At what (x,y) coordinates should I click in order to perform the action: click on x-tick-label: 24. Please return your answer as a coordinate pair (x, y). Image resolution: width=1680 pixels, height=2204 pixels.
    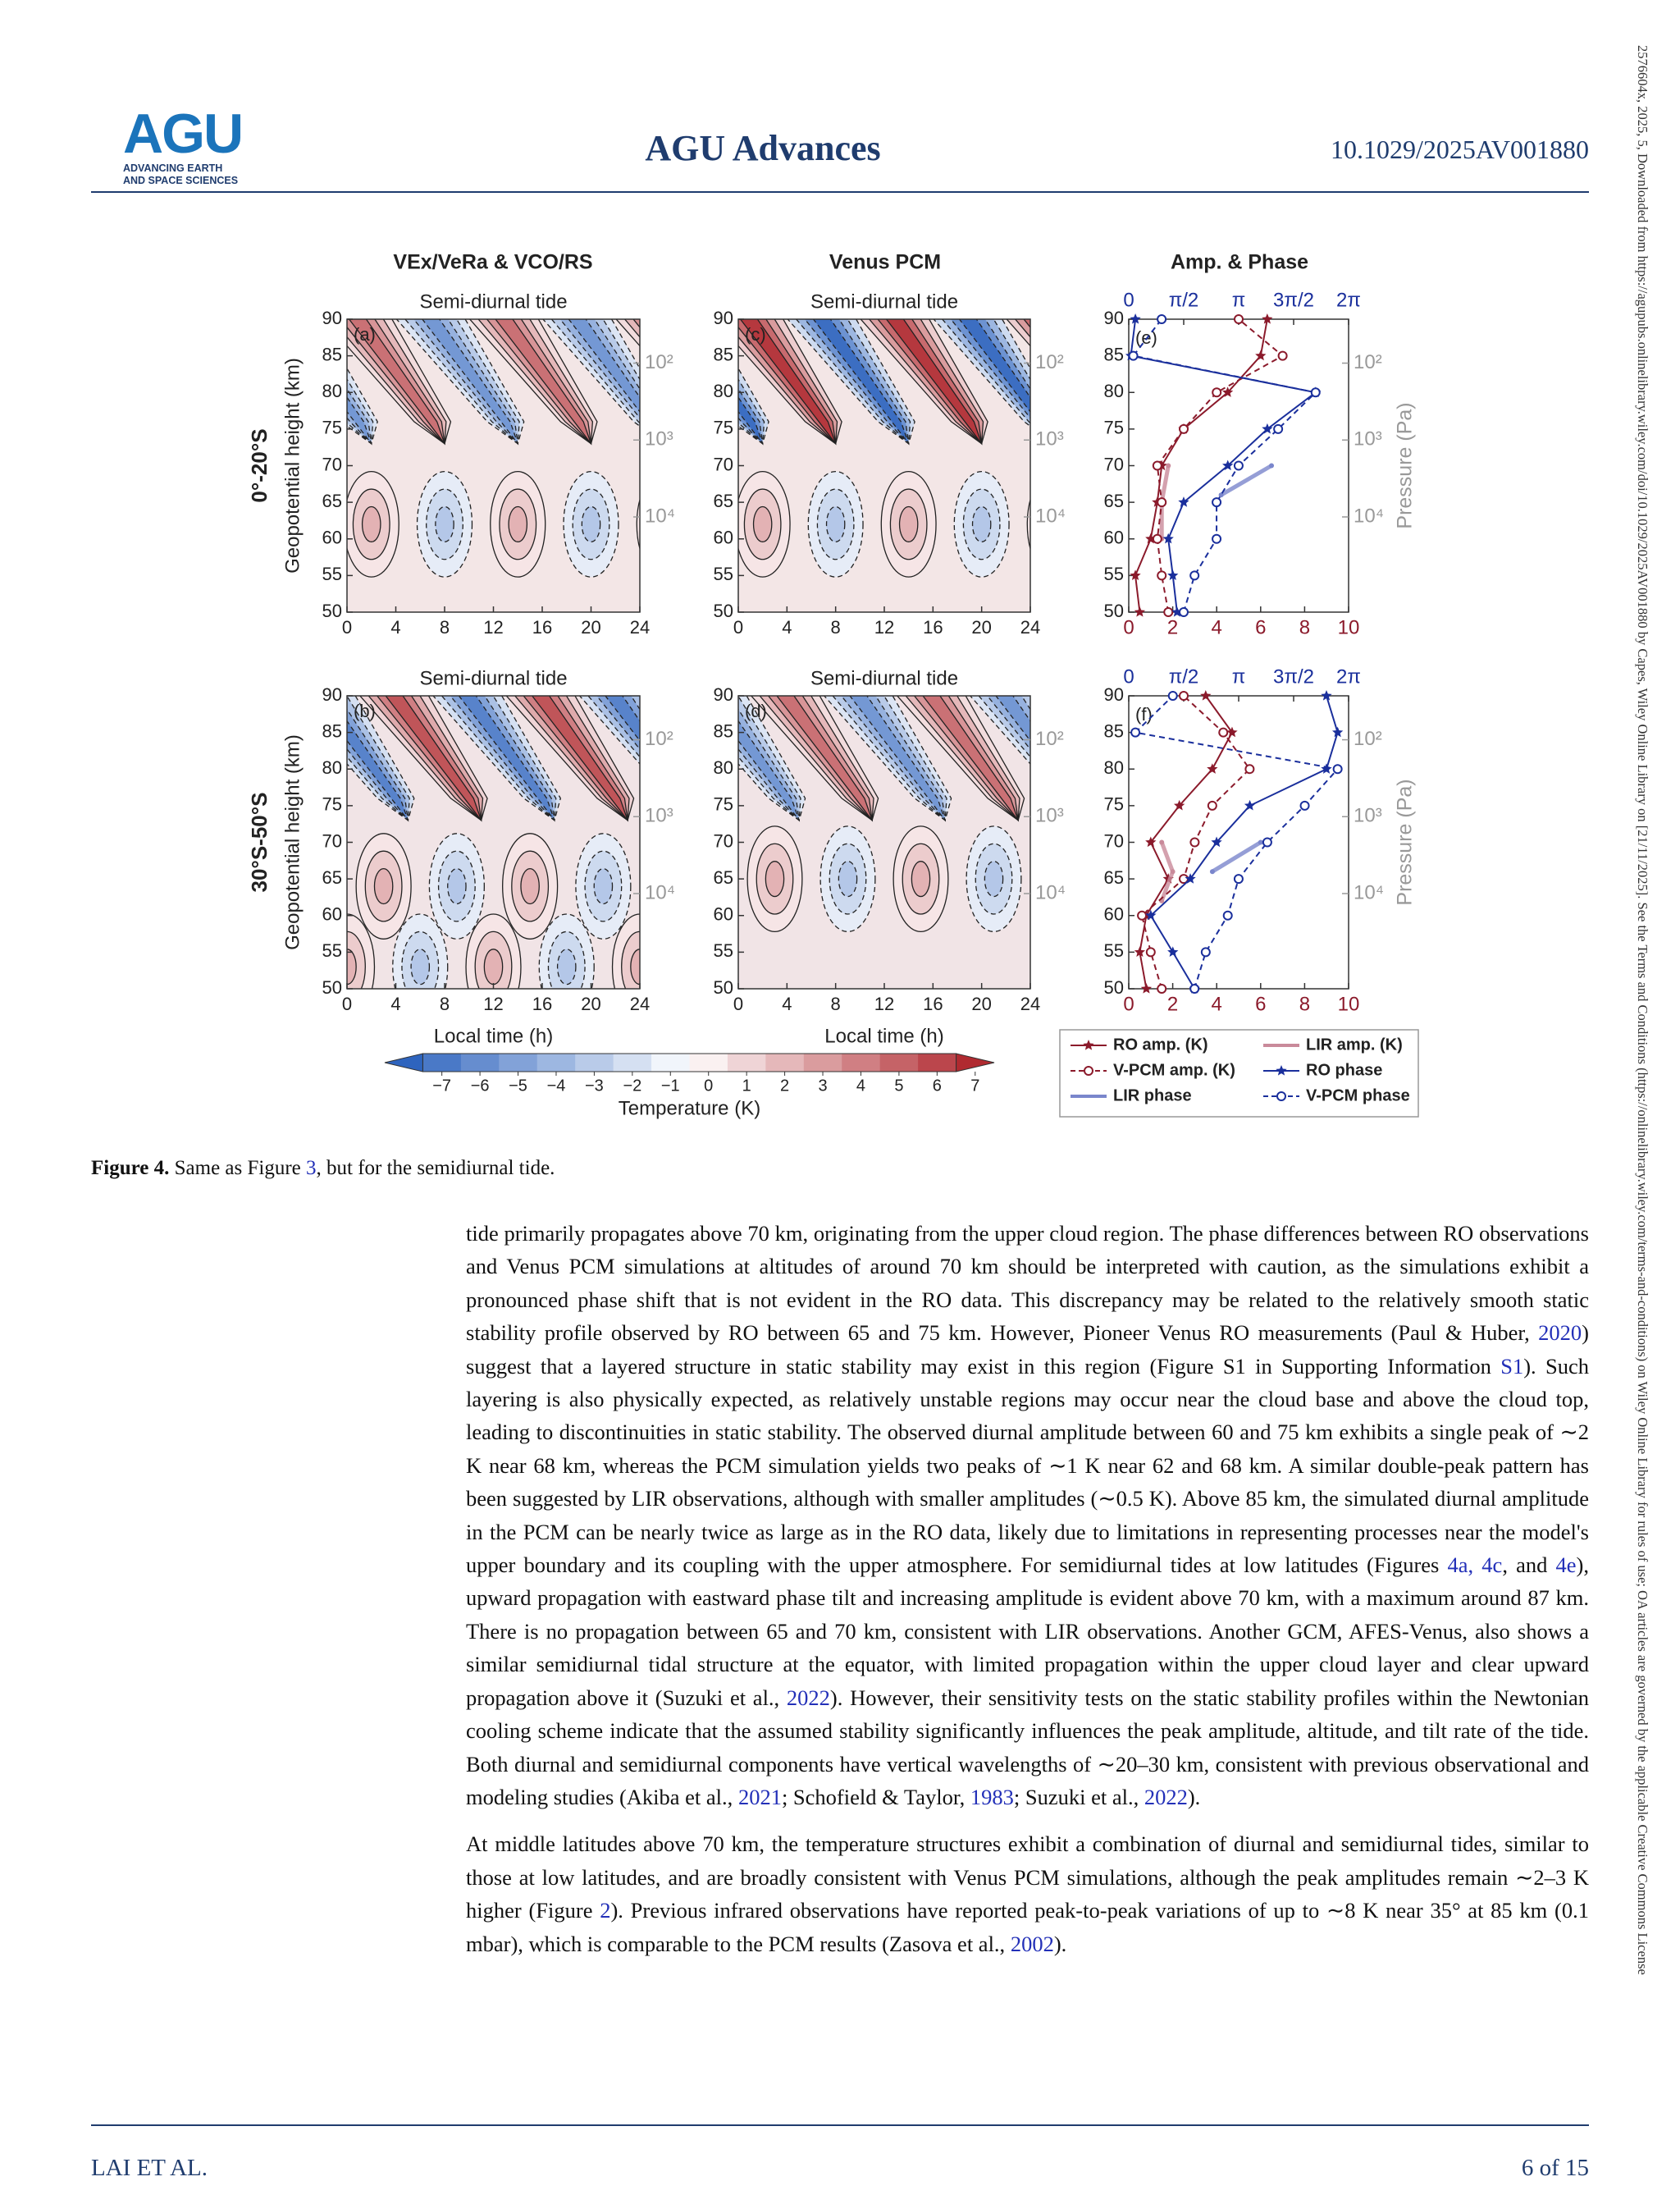
    Looking at the image, I should click on (1030, 627).